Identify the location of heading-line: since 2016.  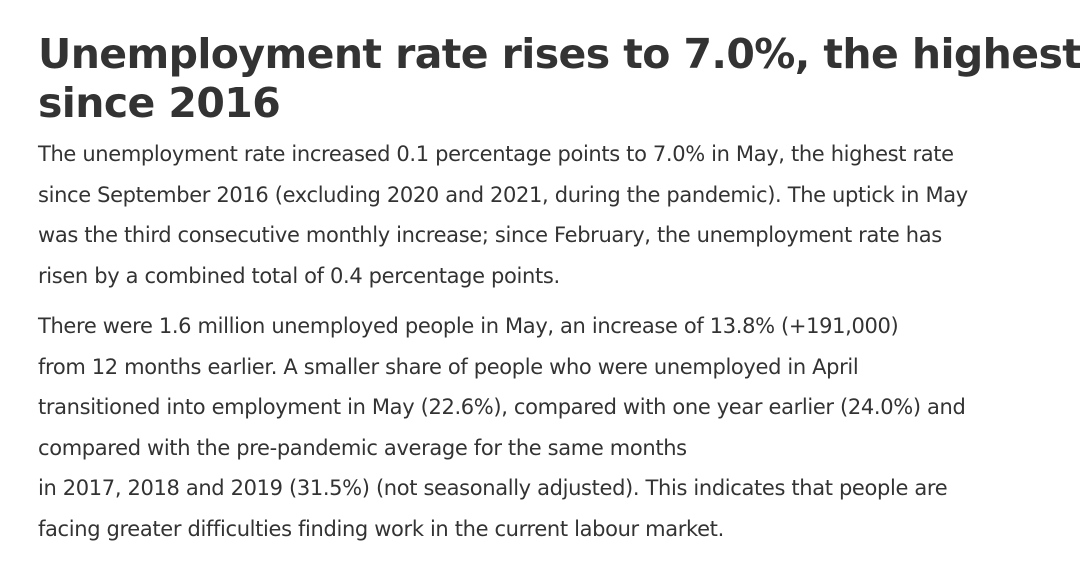
(159, 103).